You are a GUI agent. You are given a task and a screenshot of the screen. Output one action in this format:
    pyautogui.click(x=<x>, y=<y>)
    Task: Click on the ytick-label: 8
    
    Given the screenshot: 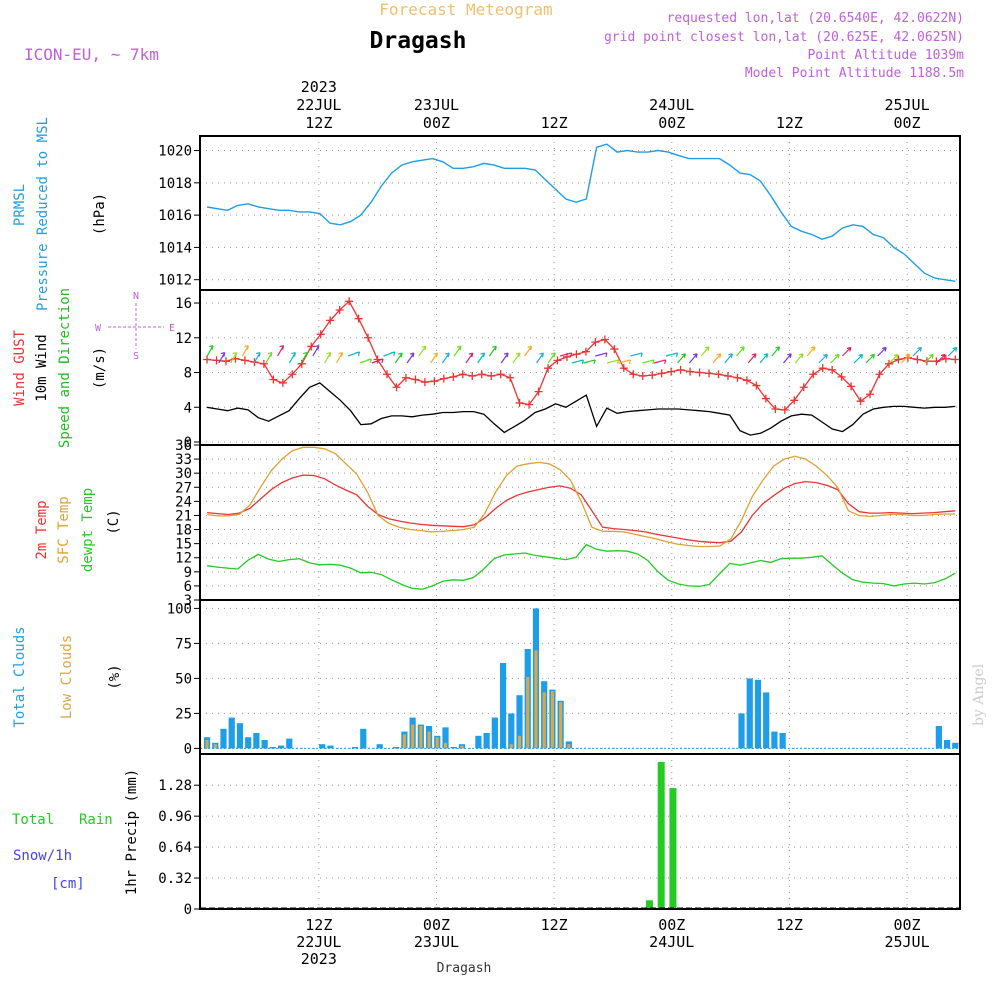 What is the action you would take?
    pyautogui.click(x=188, y=374)
    